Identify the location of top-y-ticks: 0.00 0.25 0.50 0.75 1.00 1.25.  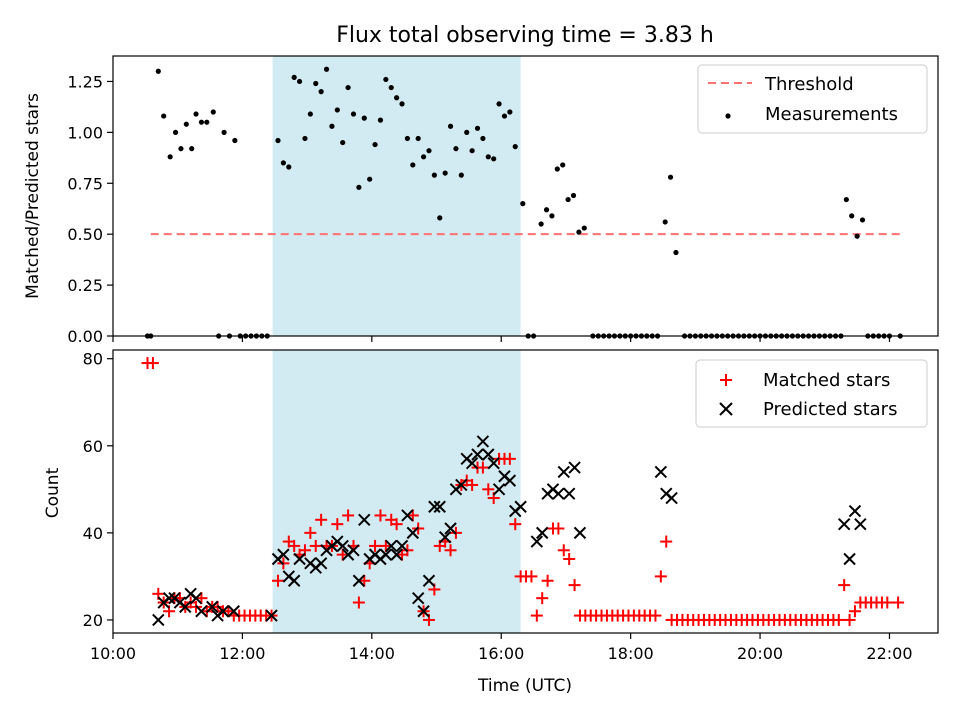
(90, 209).